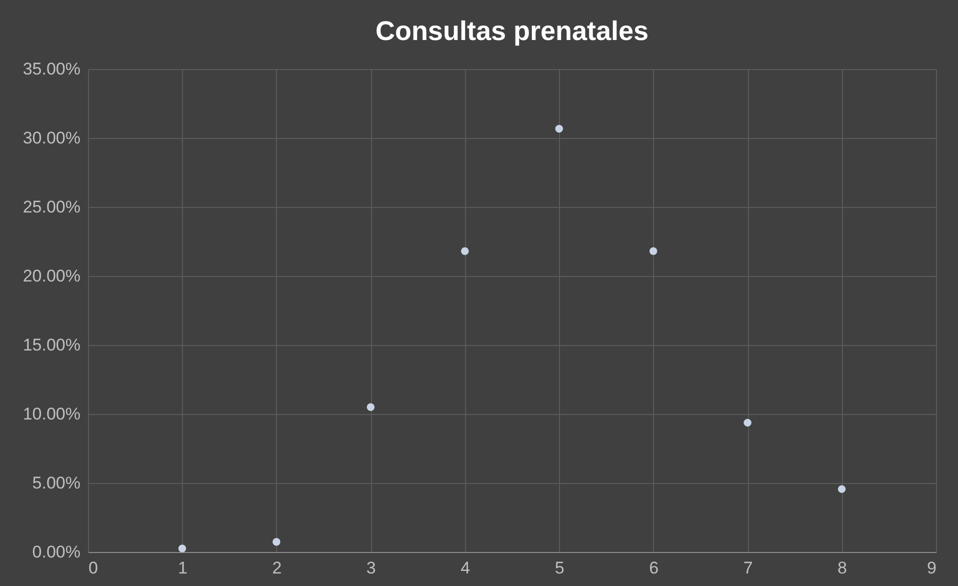  What do you see at coordinates (56, 483) in the screenshot?
I see `y-tick-label: 5.00%` at bounding box center [56, 483].